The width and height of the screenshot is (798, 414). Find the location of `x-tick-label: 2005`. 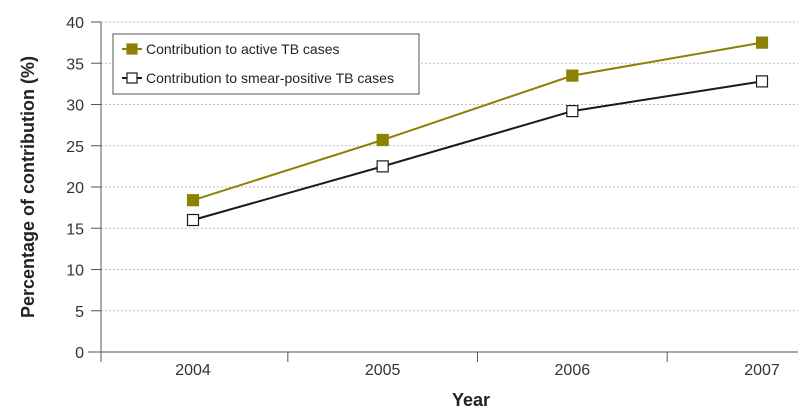

x-tick-label: 2005 is located at coordinates (383, 370).